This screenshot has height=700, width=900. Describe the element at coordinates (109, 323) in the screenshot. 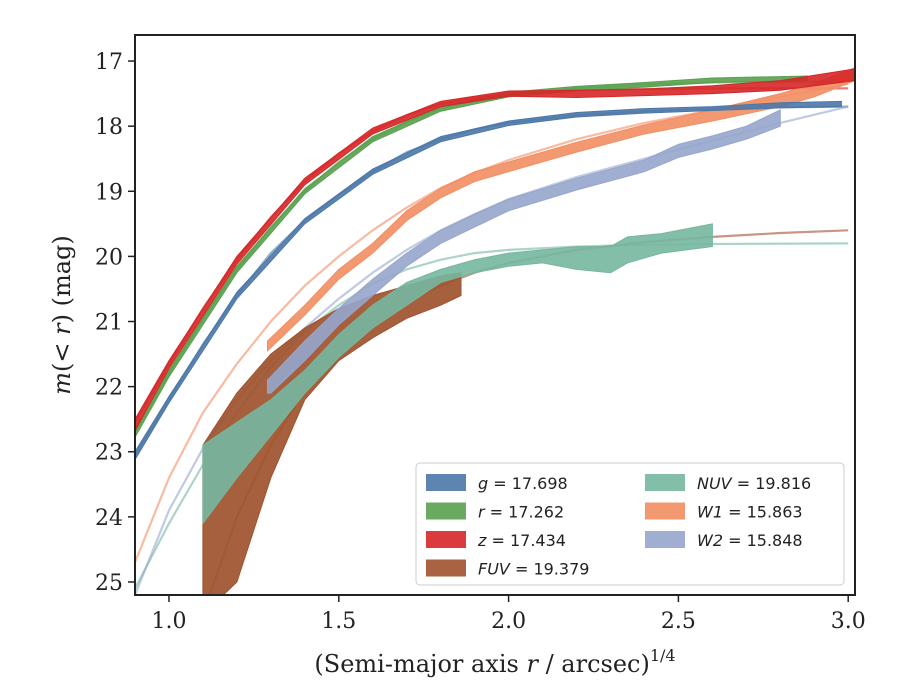

I see `y-tick-label: 21` at that location.